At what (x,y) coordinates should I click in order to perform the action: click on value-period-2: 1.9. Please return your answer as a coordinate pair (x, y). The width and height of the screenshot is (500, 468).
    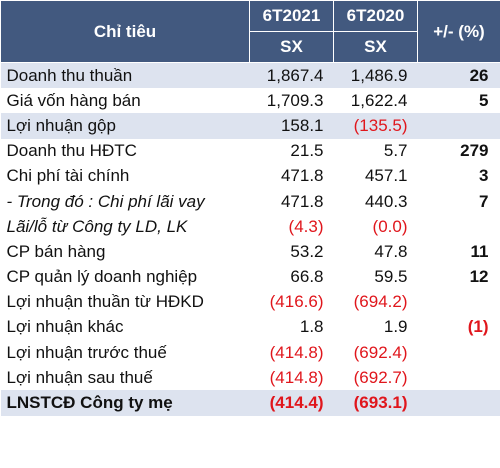
    Looking at the image, I should click on (395, 327).